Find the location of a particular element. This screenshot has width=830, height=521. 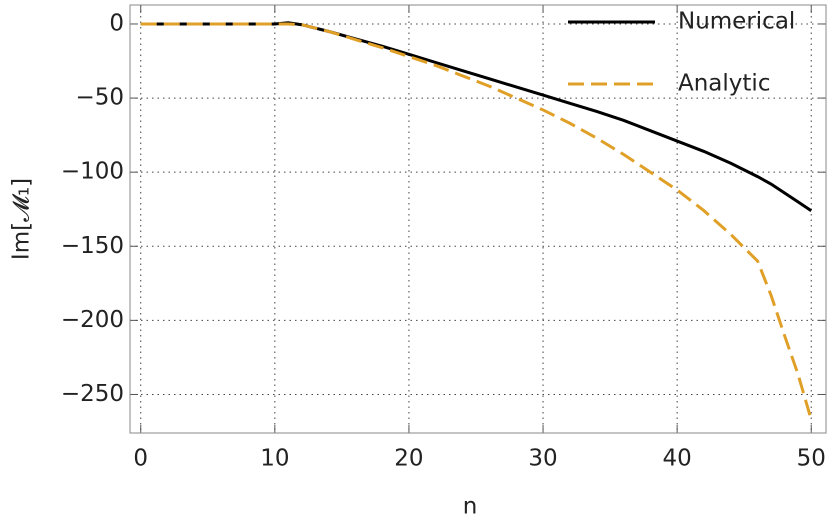

x-tick-label: 0 is located at coordinates (140, 459).